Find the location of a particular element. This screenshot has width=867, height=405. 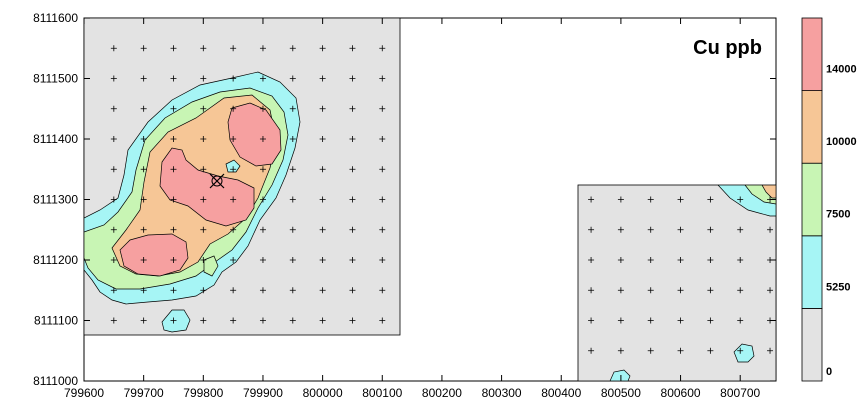

x-tick-label: 800300 is located at coordinates (502, 393).